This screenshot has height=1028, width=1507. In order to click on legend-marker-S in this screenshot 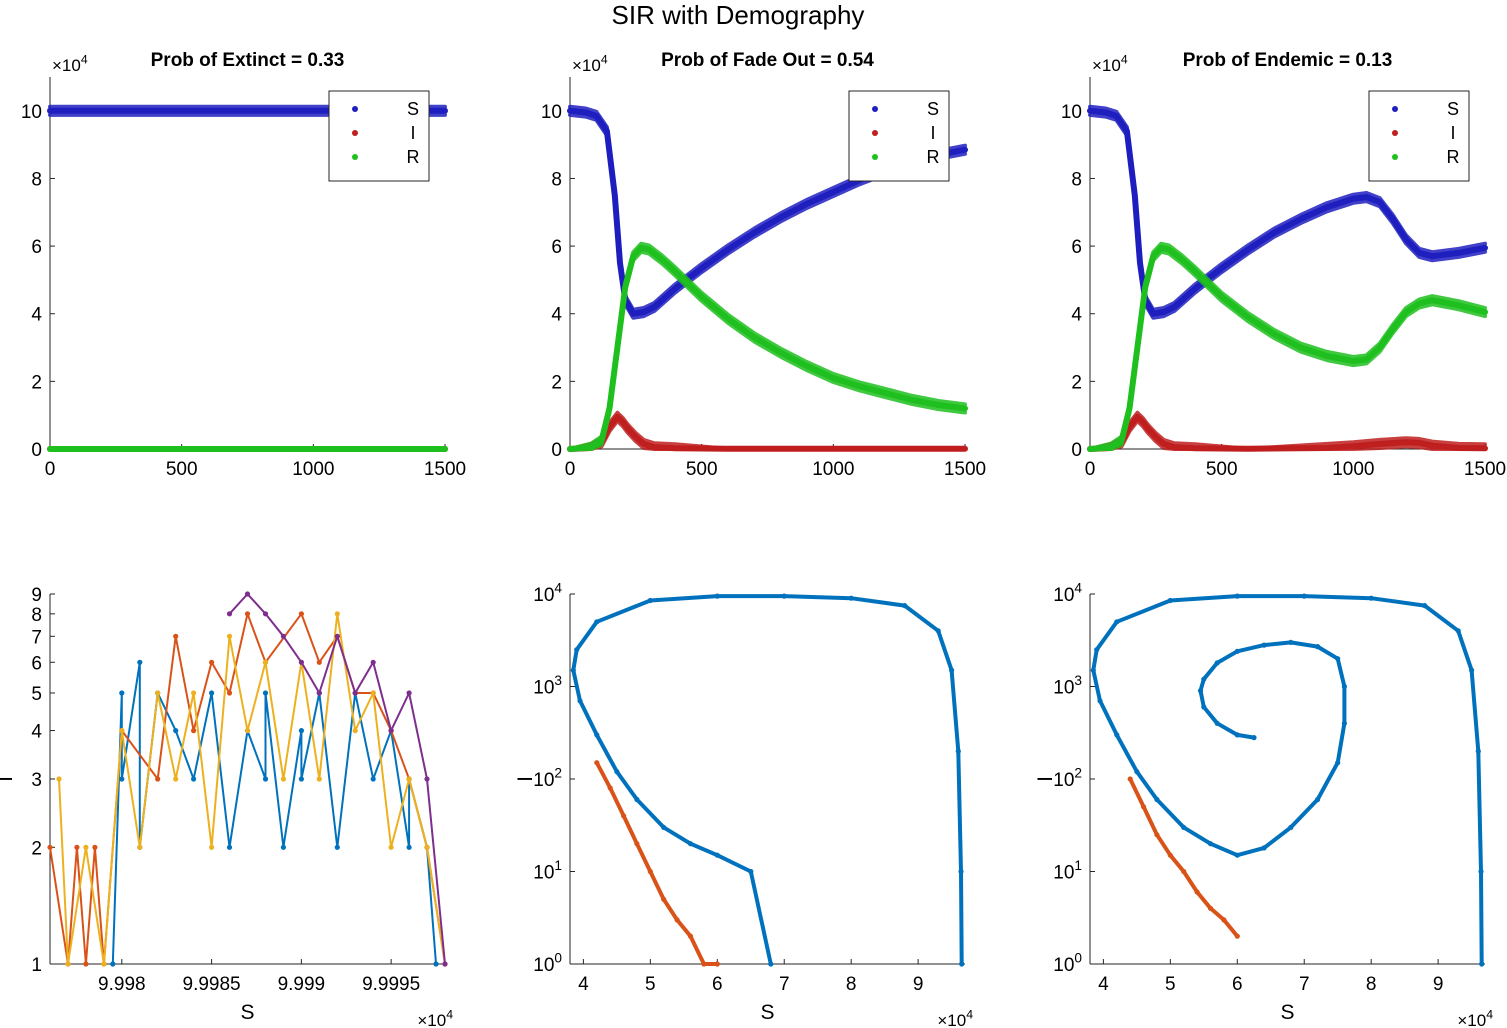, I will do `click(1395, 109)`.